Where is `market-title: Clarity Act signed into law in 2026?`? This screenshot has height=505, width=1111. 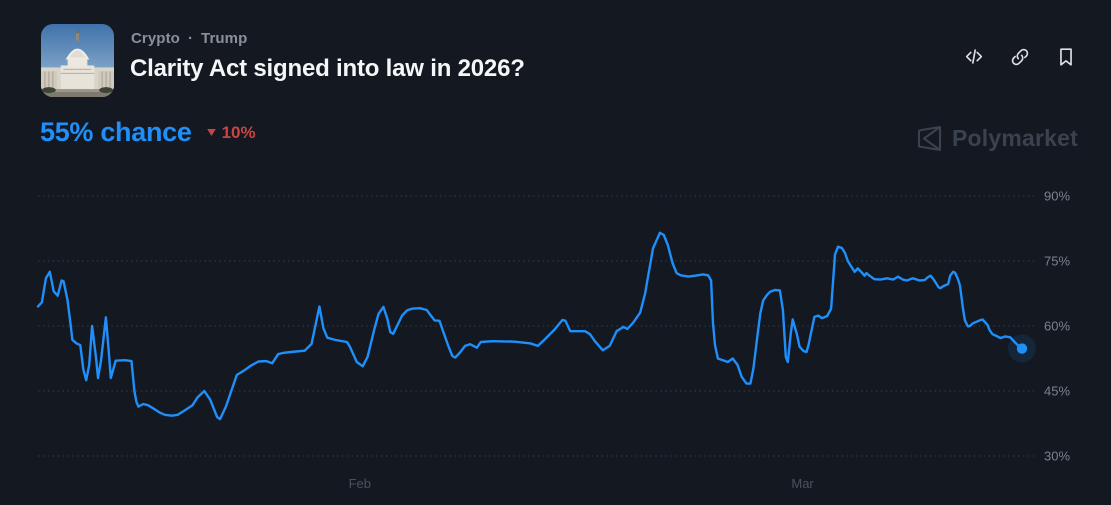 market-title: Clarity Act signed into law in 2026? is located at coordinates (327, 68).